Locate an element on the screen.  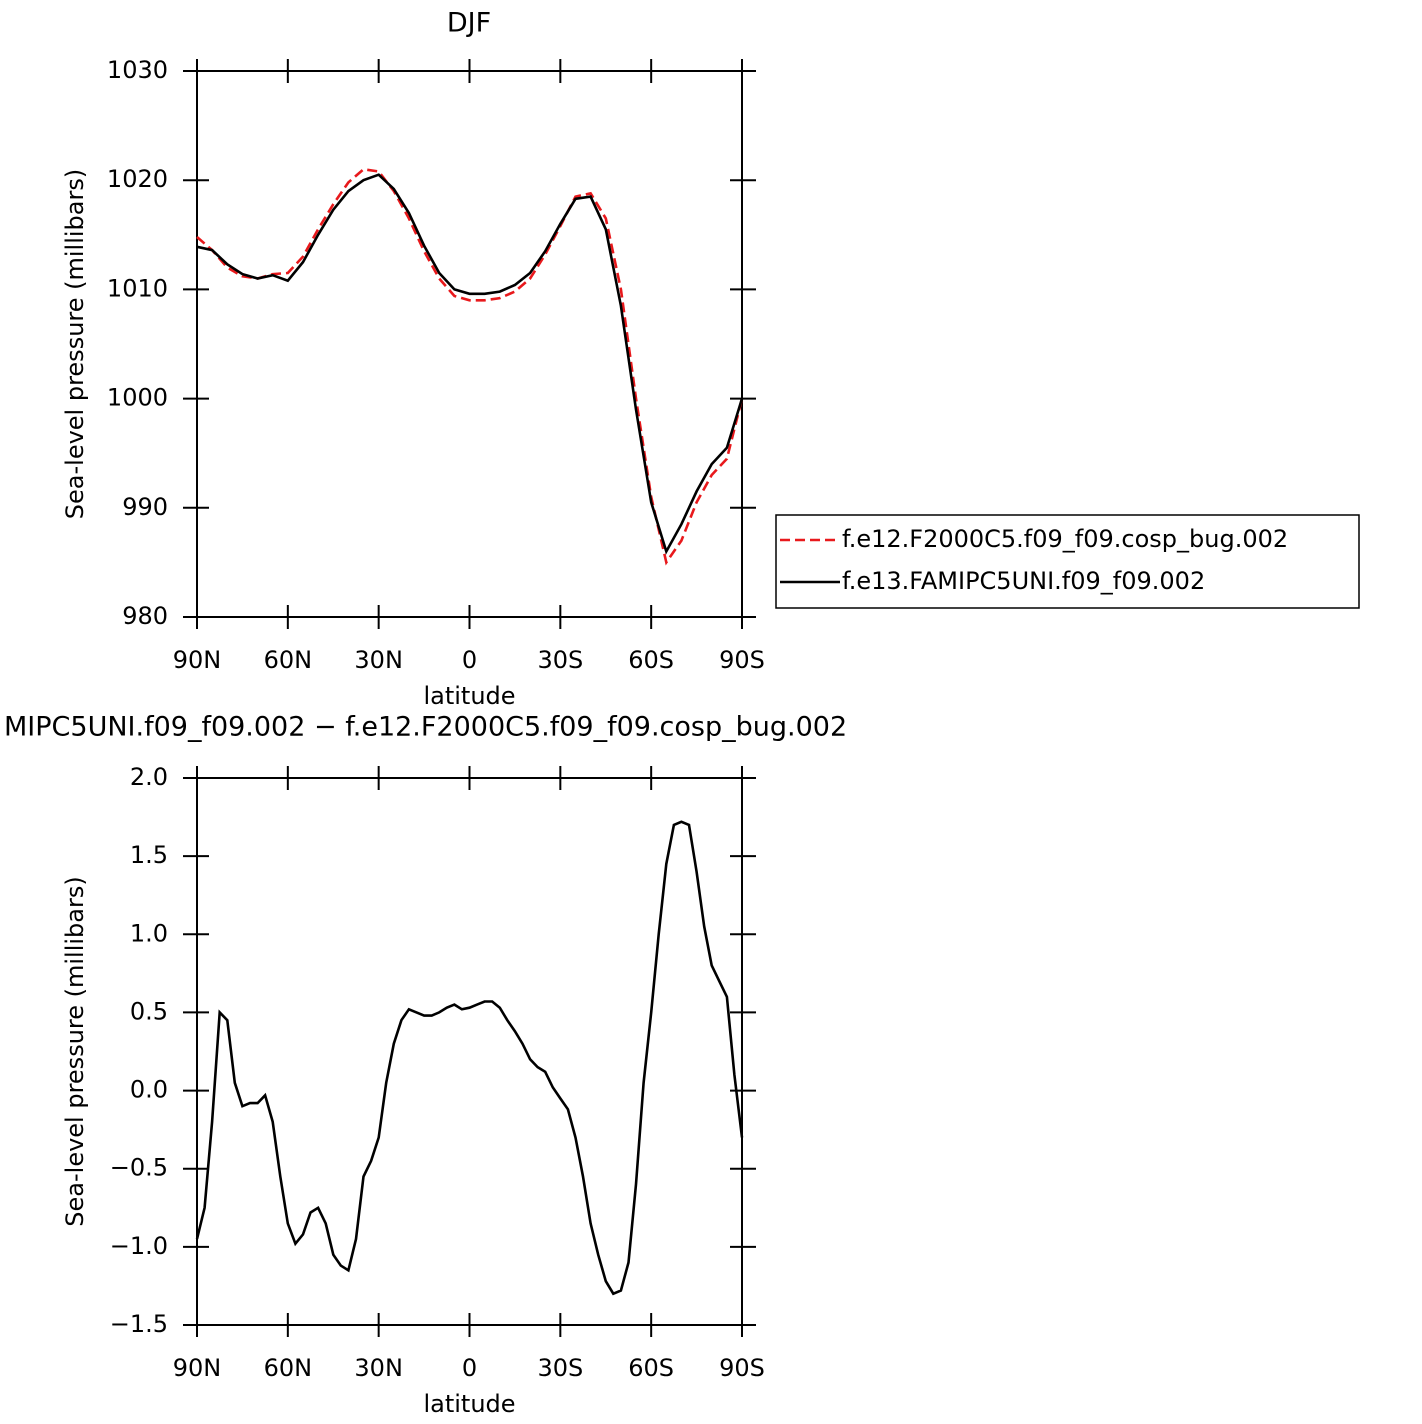
legend-label: f.e13.FAMIPC5UNI.f09_f09.002 is located at coordinates (1023, 581).